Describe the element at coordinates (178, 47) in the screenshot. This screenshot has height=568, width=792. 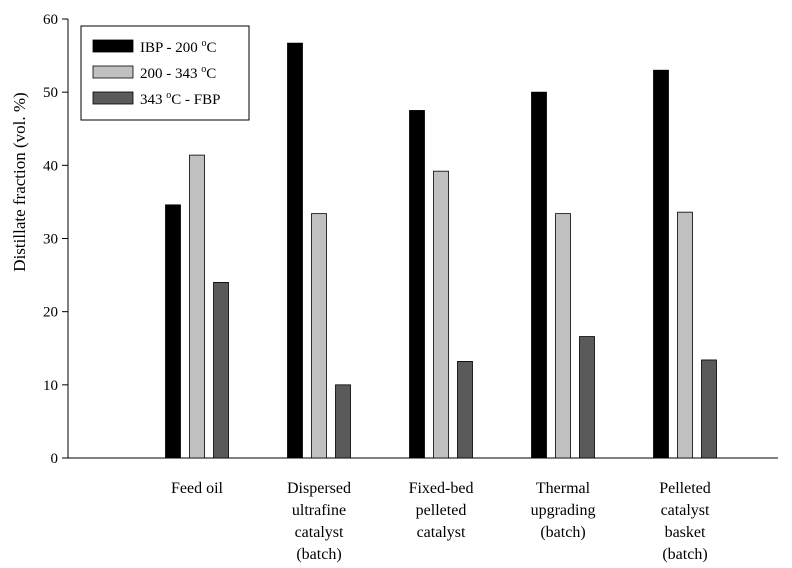
I see `legend-entry: IBP - 200 oC` at that location.